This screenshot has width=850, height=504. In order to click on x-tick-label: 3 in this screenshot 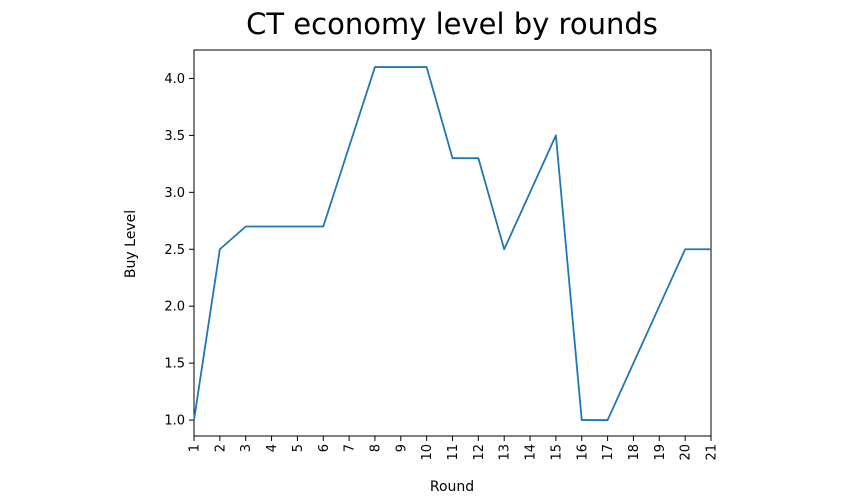, I will do `click(246, 448)`.